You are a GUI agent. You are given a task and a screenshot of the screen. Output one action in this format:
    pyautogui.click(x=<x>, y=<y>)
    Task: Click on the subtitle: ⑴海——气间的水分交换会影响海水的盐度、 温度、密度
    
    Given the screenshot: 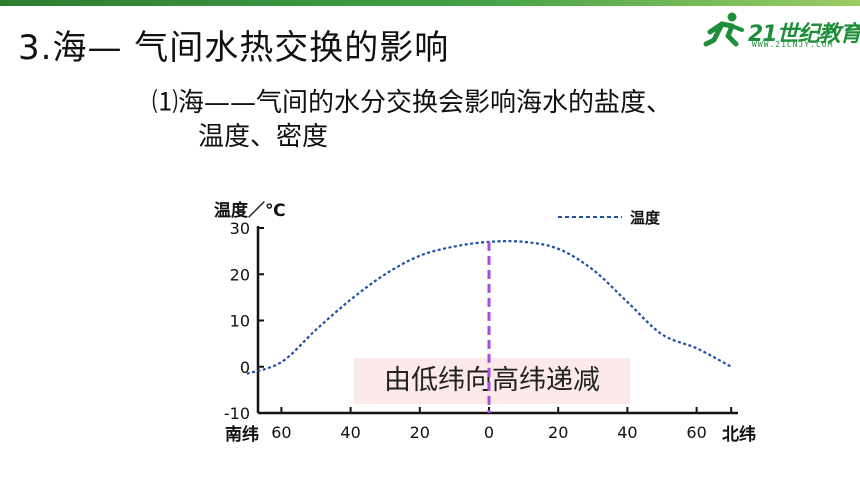 What is the action you would take?
    pyautogui.click(x=452, y=120)
    